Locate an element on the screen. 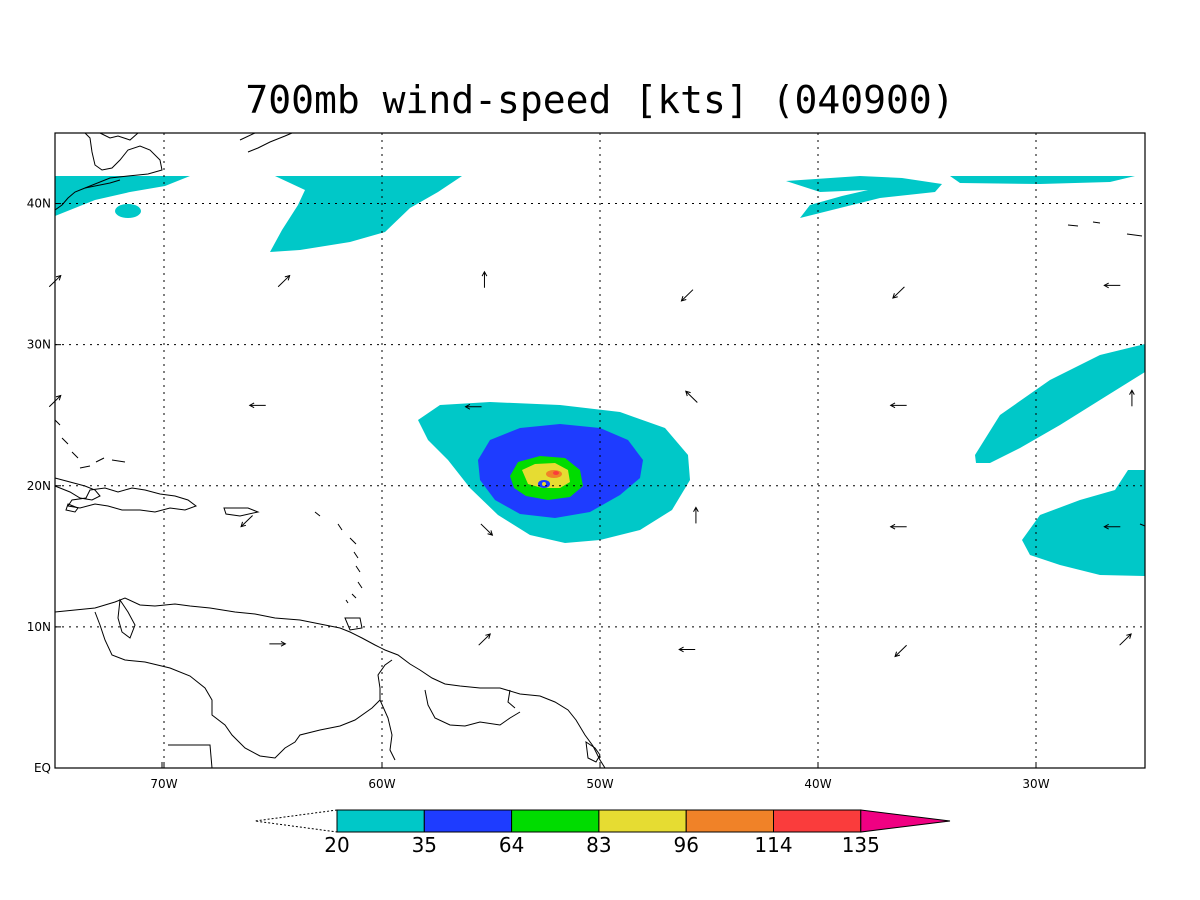 The image size is (1200, 900). y-tick-label: 30N is located at coordinates (39, 345).